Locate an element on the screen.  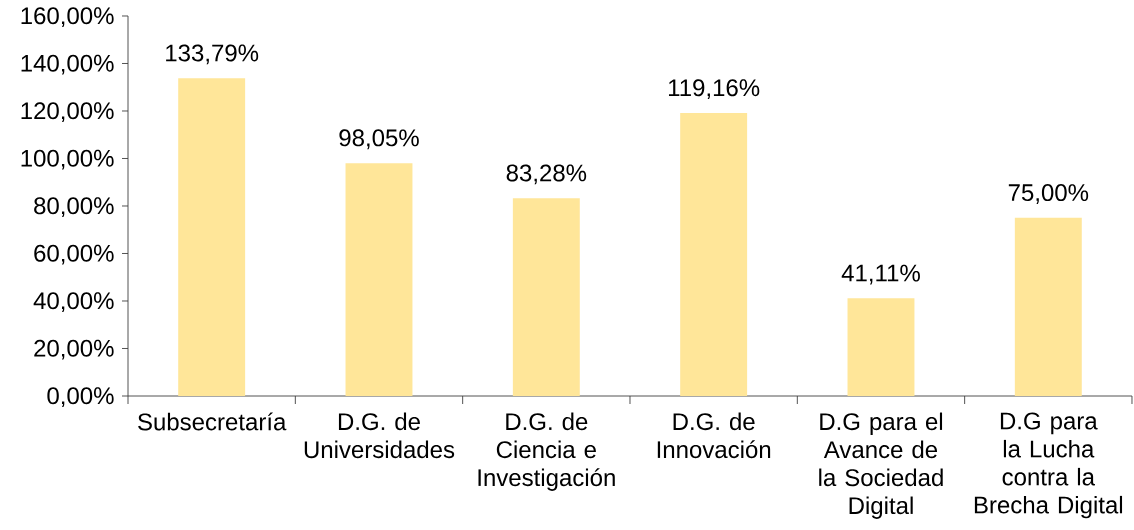
data-label: 75,00% is located at coordinates (1048, 194).